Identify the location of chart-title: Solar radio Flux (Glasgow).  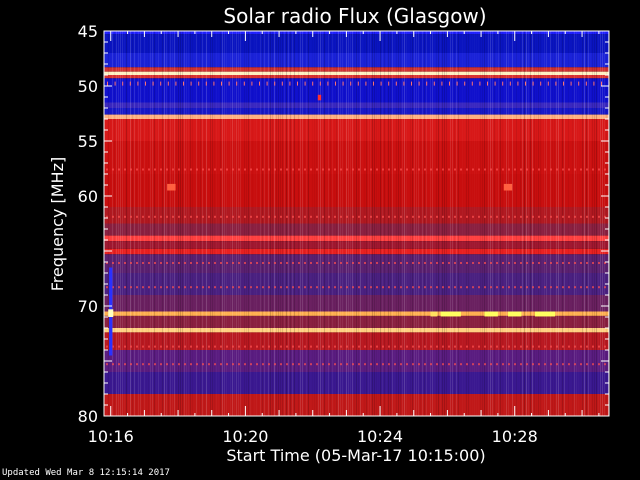
(354, 16).